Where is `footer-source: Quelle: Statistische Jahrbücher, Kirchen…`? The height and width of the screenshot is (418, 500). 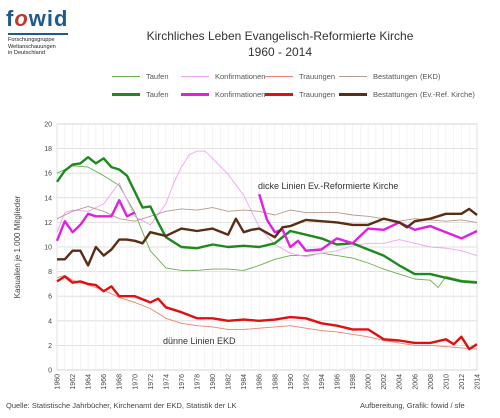
footer-source: Quelle: Statistische Jahrbücher, Kirchen… is located at coordinates (121, 405).